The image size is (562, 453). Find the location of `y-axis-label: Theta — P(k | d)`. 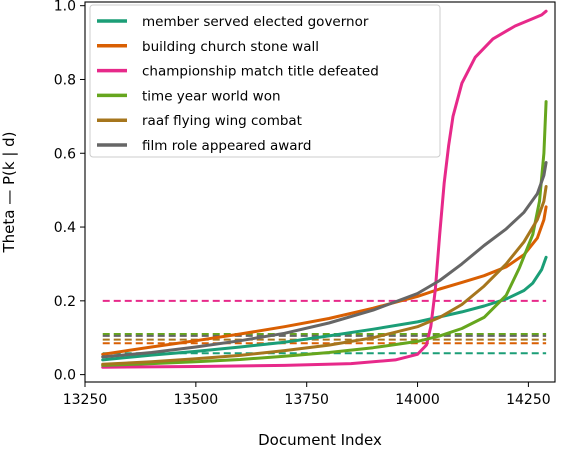

y-axis-label: Theta — P(k | d) is located at coordinates (9, 192).